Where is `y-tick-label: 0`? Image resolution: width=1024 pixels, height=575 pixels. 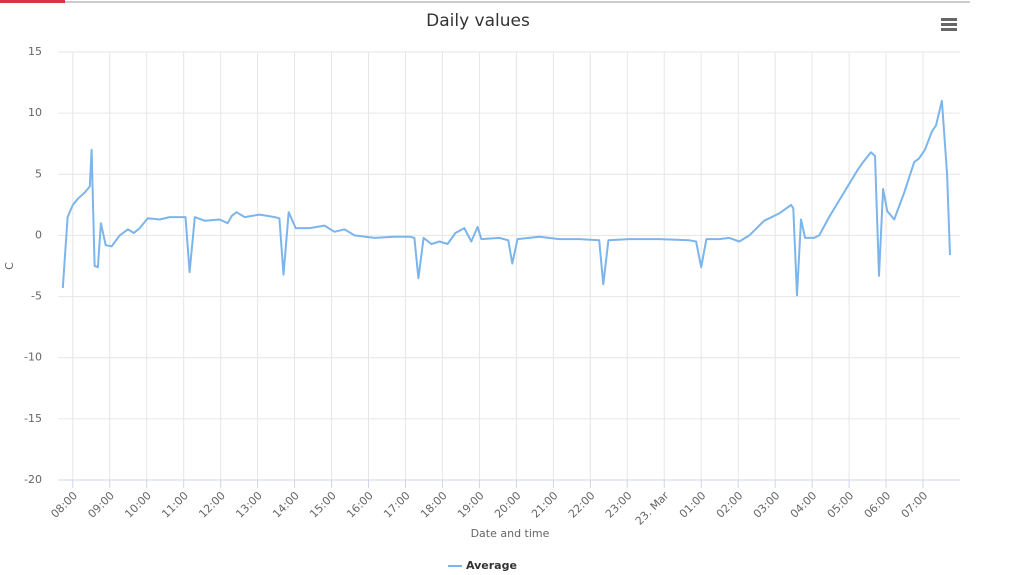 y-tick-label: 0 is located at coordinates (38, 234).